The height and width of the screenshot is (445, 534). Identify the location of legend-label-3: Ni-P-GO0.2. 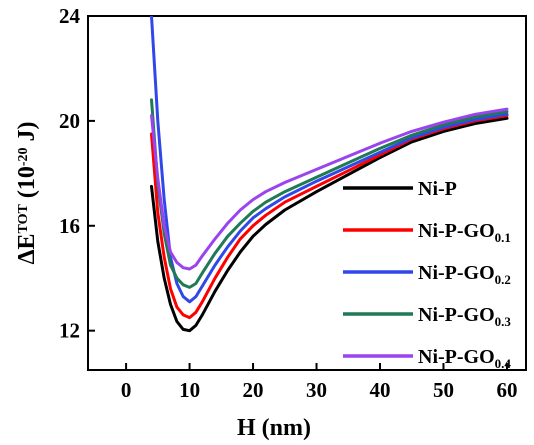
(464, 274).